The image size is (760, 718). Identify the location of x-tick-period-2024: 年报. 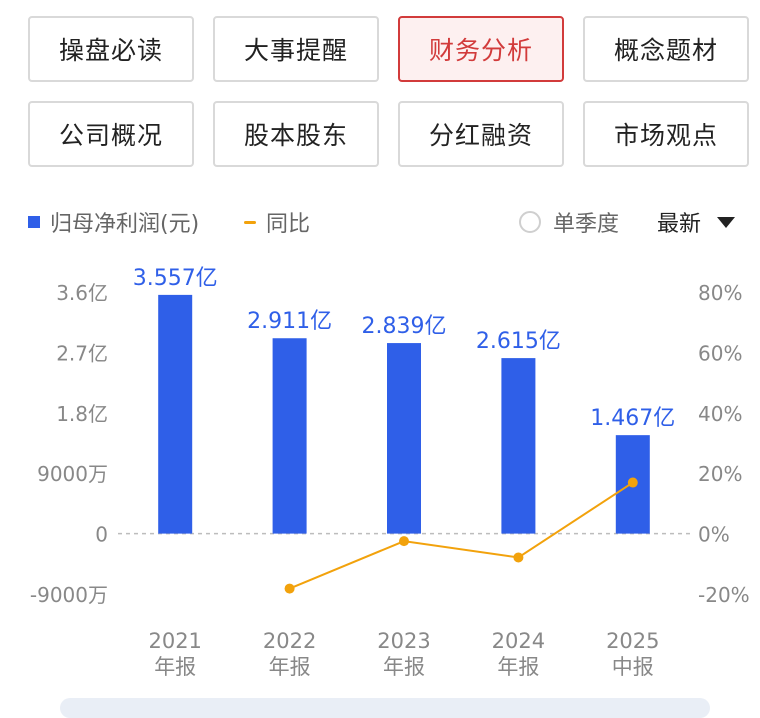
(518, 667).